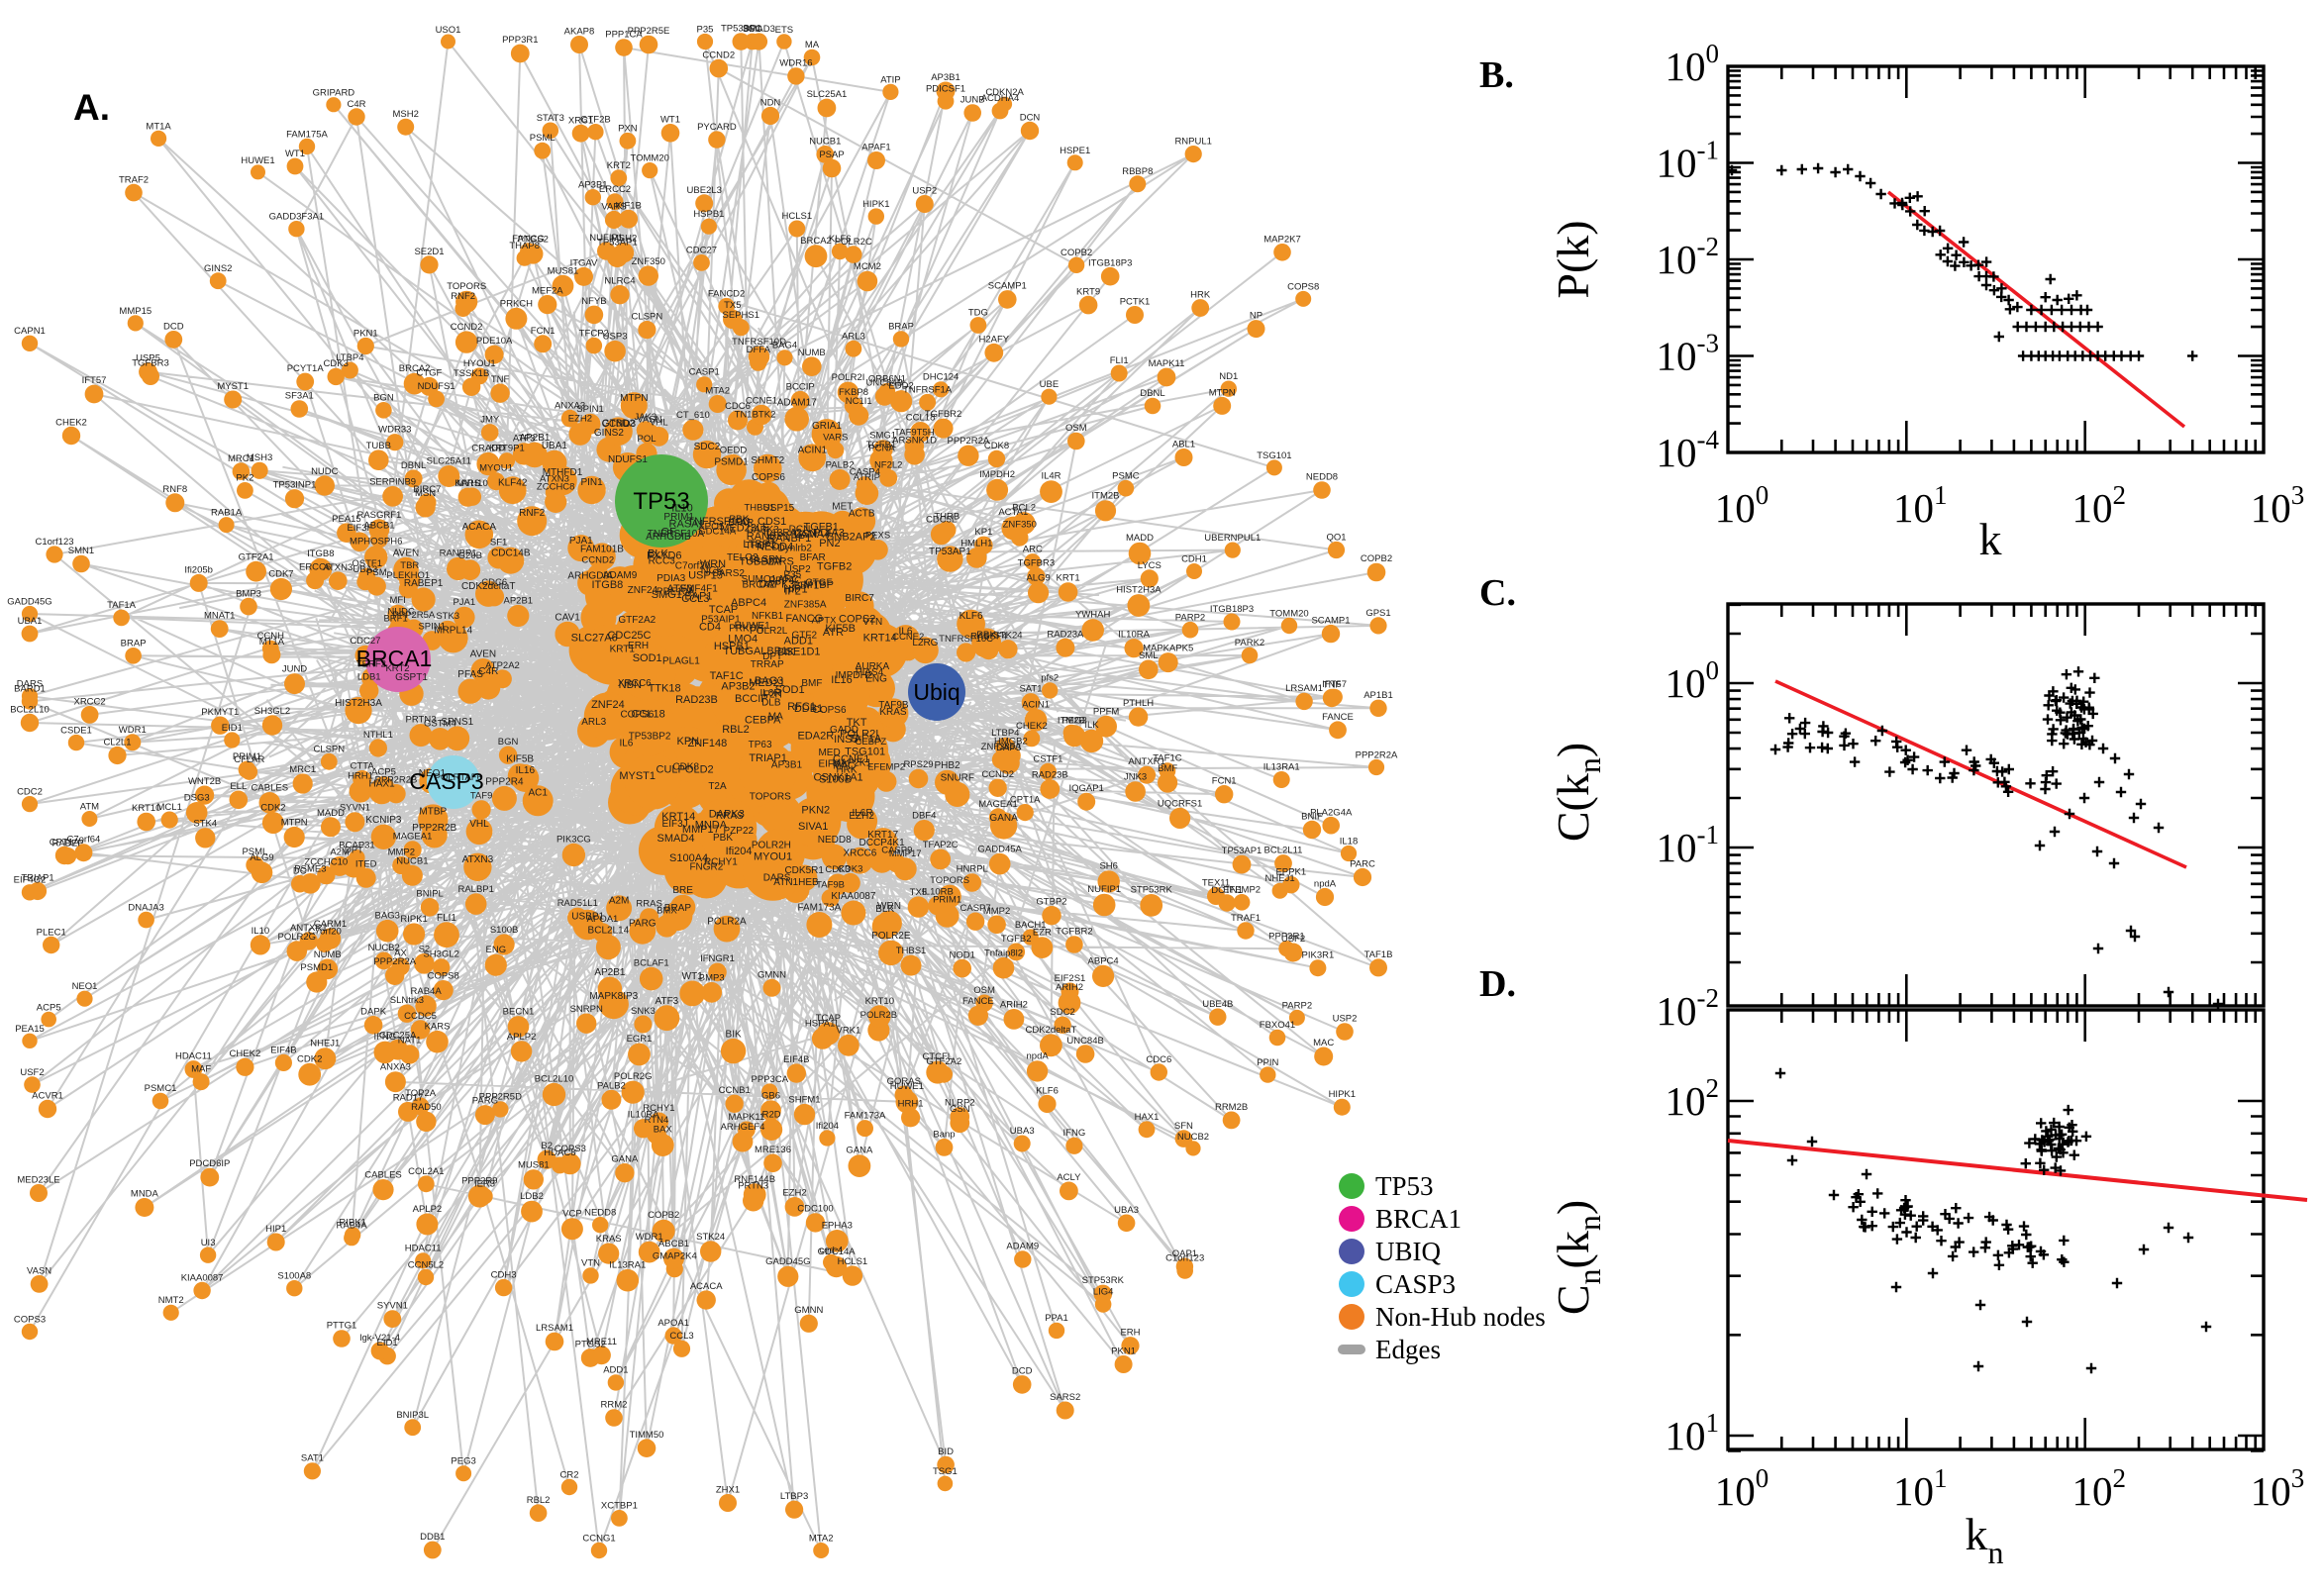 Image resolution: width=2323 pixels, height=1596 pixels. What do you see at coordinates (908, 637) in the screenshot?
I see `svg-text: CCNE2` at bounding box center [908, 637].